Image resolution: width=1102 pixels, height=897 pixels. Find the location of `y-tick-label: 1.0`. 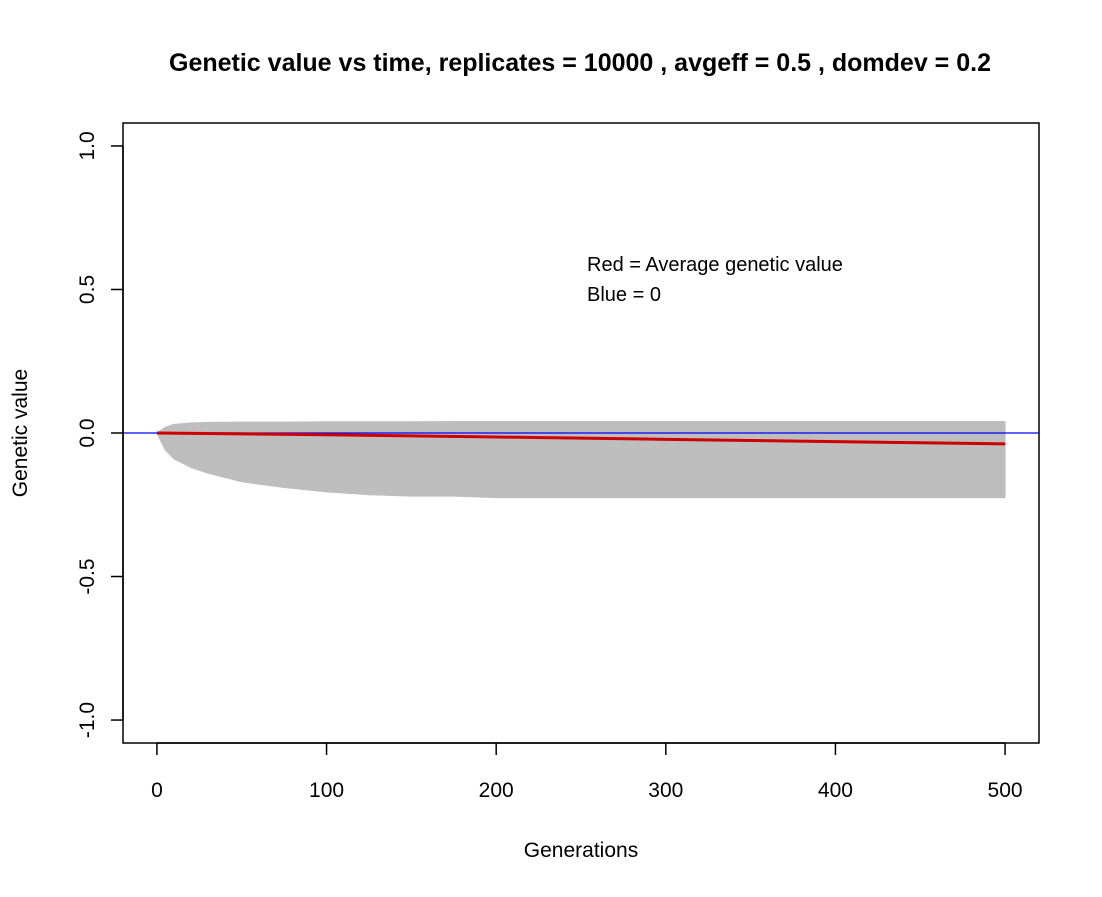

y-tick-label: 1.0 is located at coordinates (87, 145).